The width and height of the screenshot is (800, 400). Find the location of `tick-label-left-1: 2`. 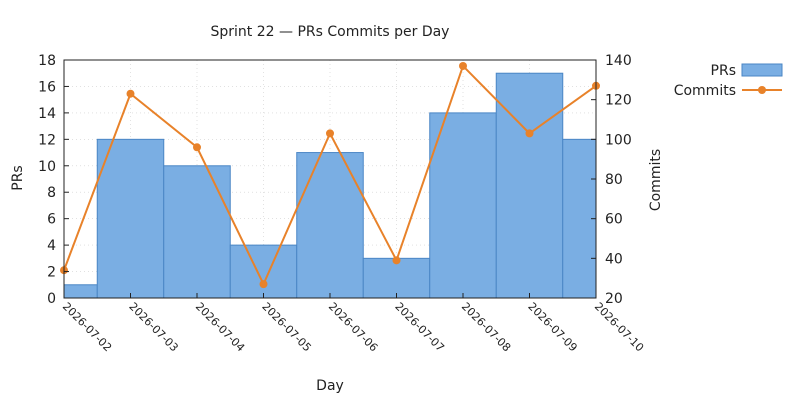

tick-label-left-1: 2 is located at coordinates (51, 273).